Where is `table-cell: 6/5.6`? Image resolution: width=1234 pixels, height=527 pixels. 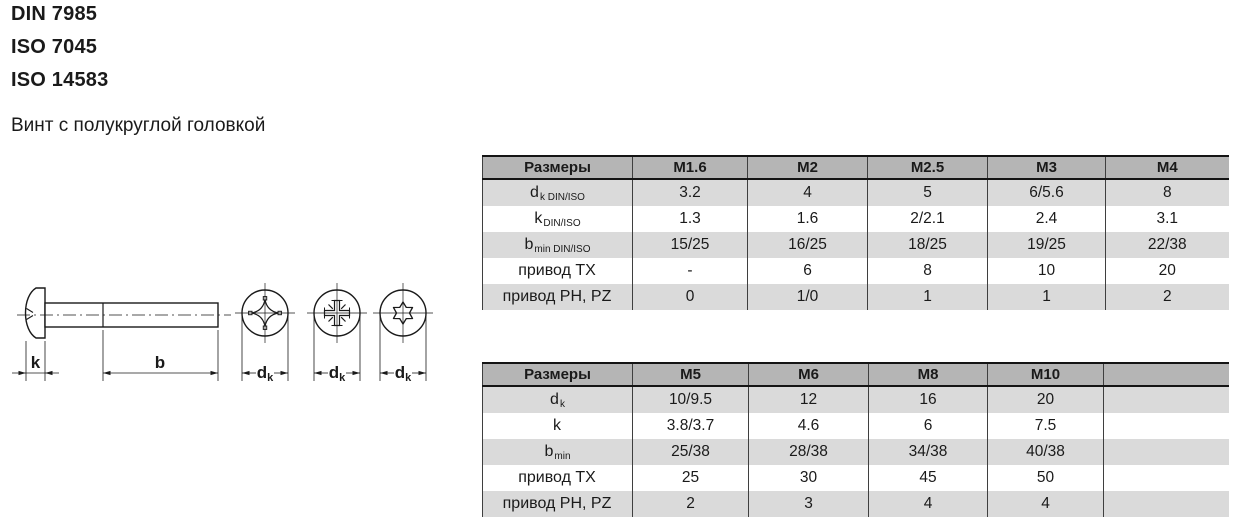 table-cell: 6/5.6 is located at coordinates (1046, 192).